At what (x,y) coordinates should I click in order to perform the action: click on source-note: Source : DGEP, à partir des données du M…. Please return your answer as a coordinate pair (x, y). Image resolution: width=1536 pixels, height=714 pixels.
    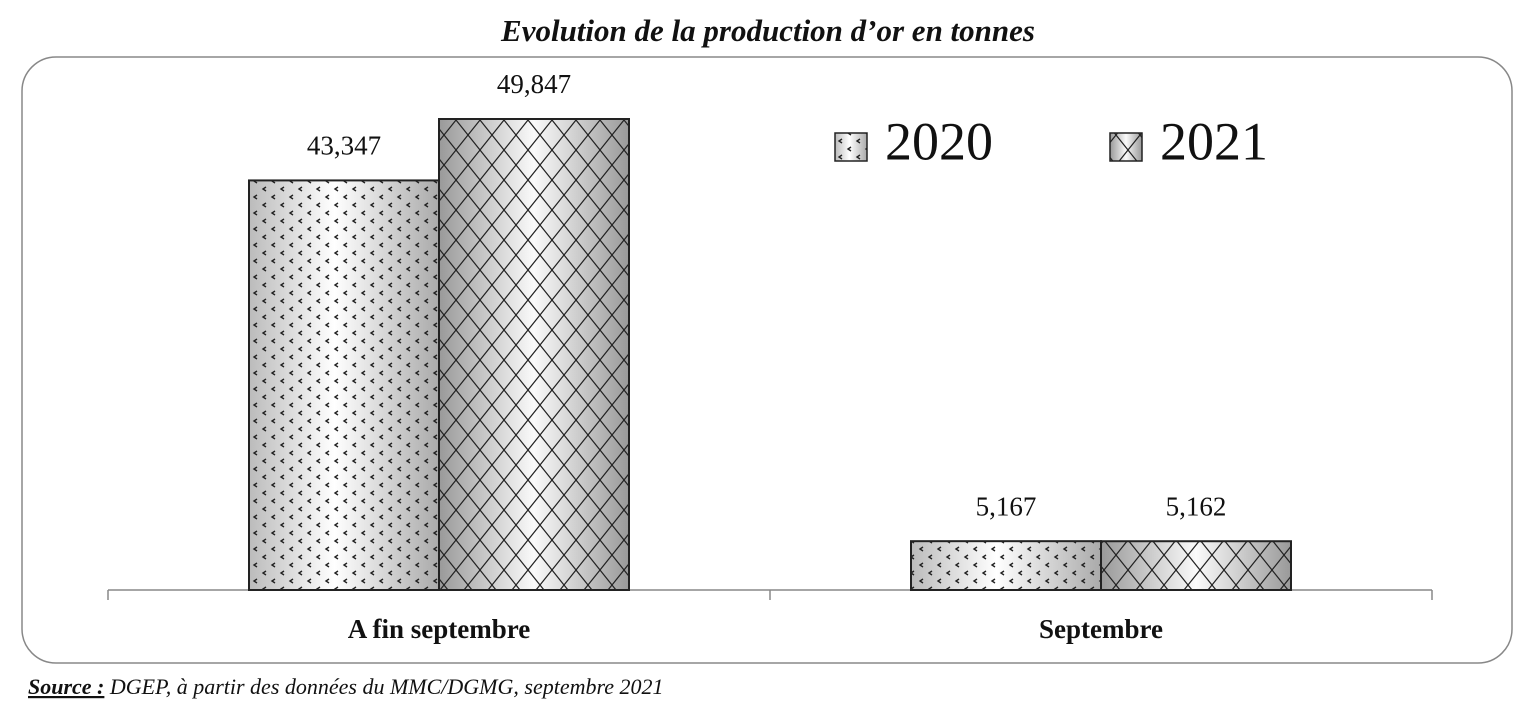
    Looking at the image, I should click on (346, 686).